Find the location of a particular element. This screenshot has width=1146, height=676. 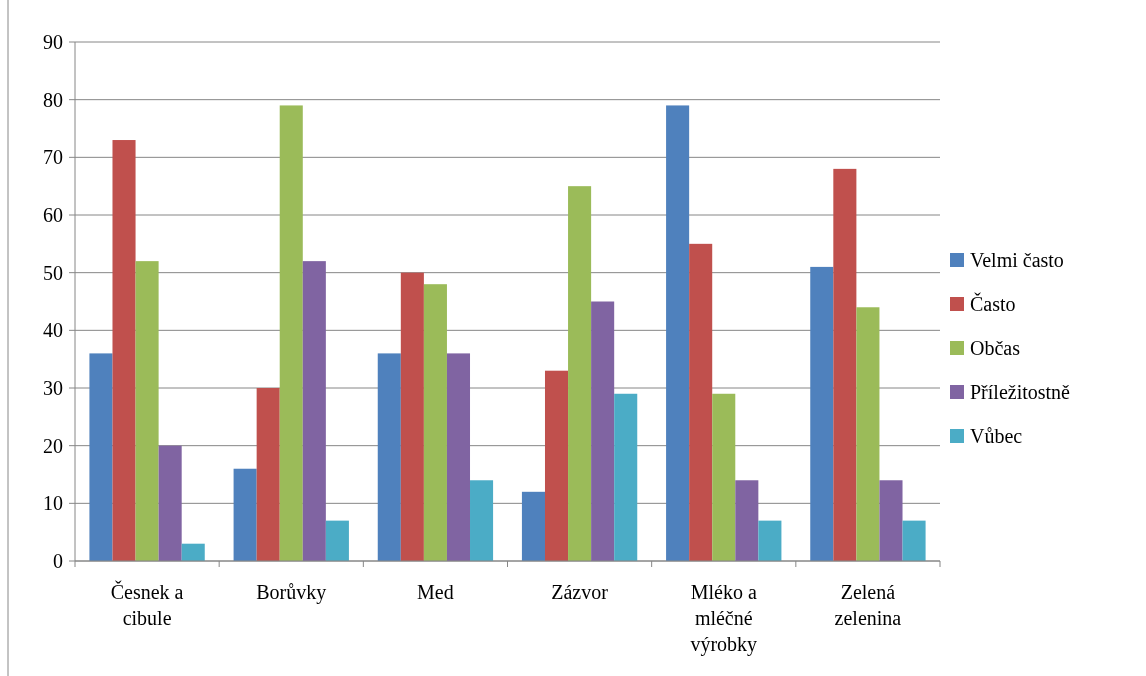

legend-label: Často is located at coordinates (993, 303).